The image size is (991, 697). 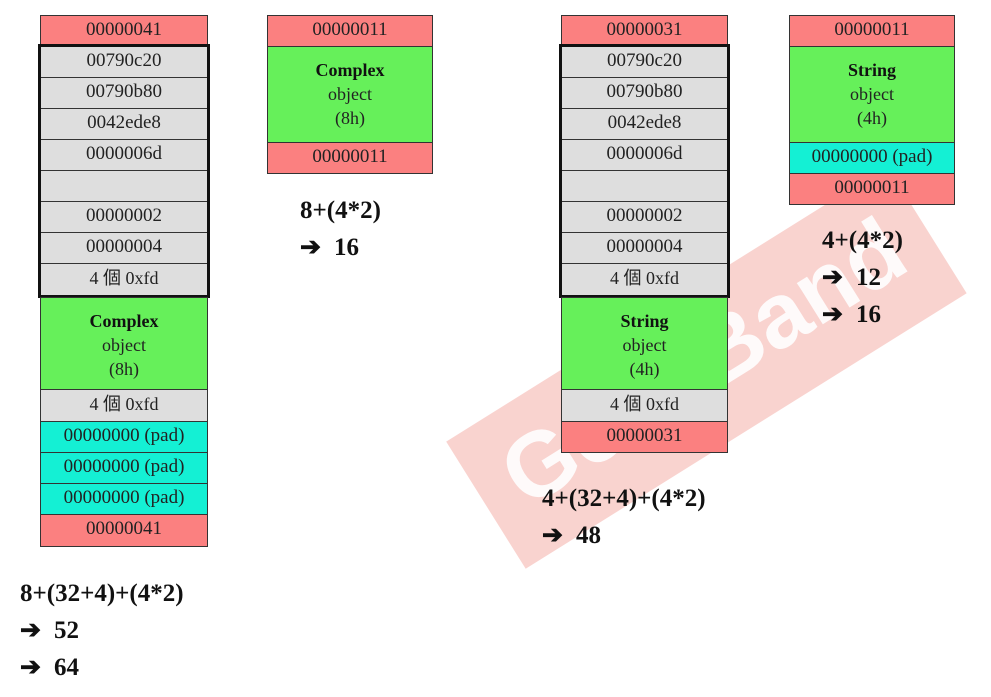 I want to click on cookie-top: 00000041, so click(x=124, y=31).